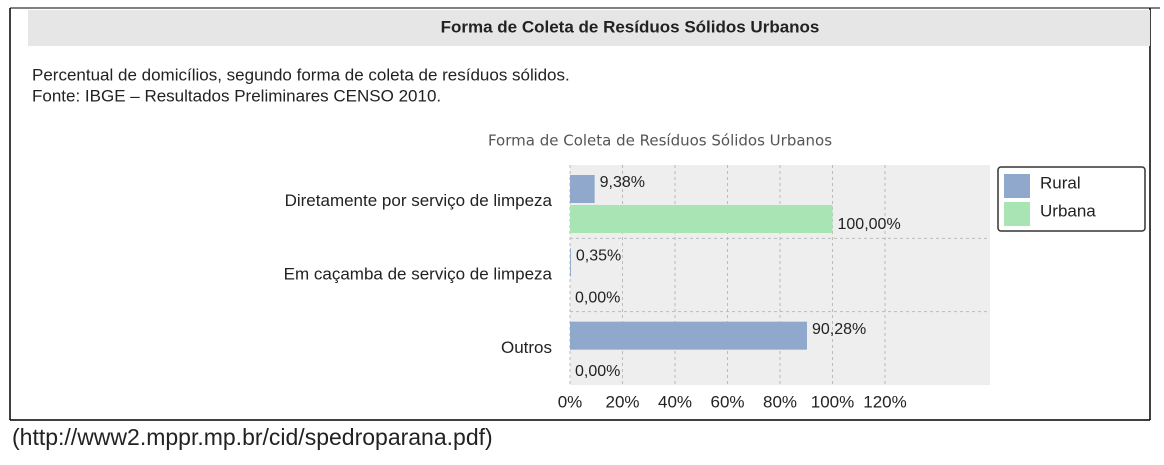 The image size is (1164, 465). Describe the element at coordinates (622, 401) in the screenshot. I see `x-tick-label: 20%` at that location.